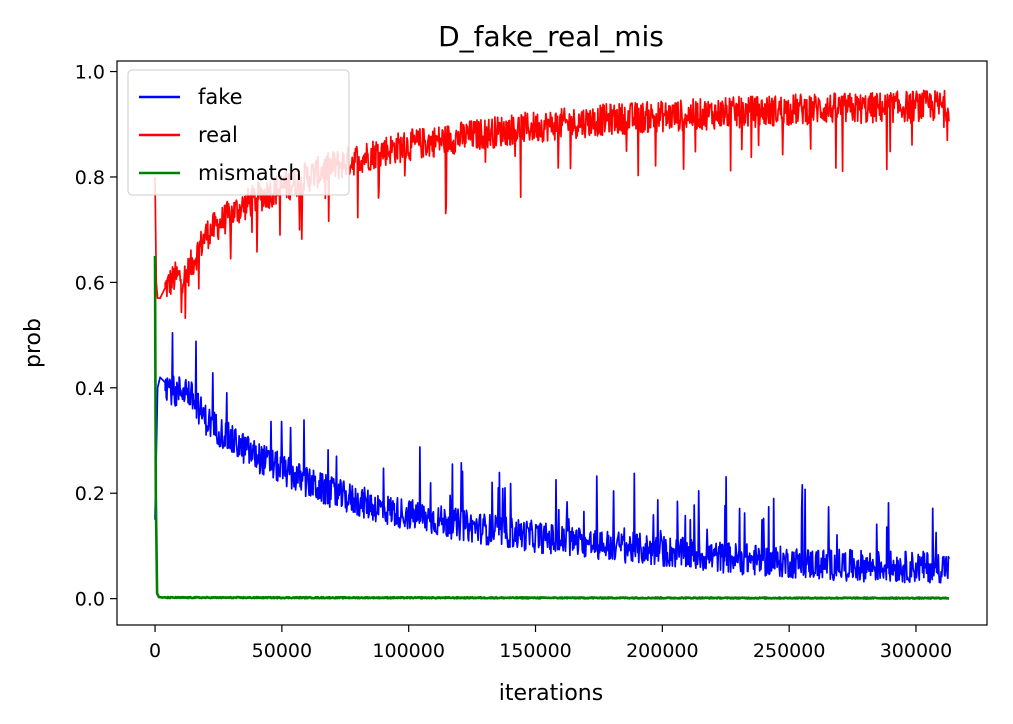 This screenshot has height=724, width=1013. I want to click on x-axis-label: iterations, so click(551, 693).